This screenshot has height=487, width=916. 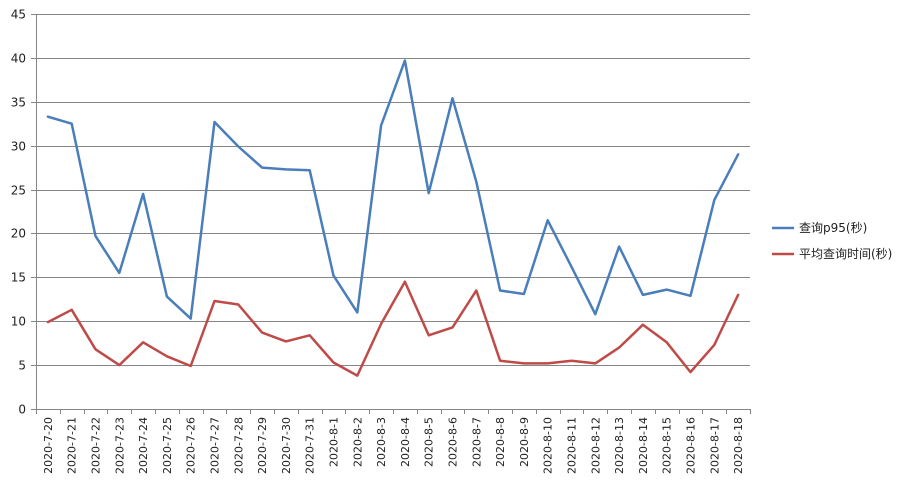 What do you see at coordinates (548, 445) in the screenshot?
I see `x-tick-label: 2020-8-10` at bounding box center [548, 445].